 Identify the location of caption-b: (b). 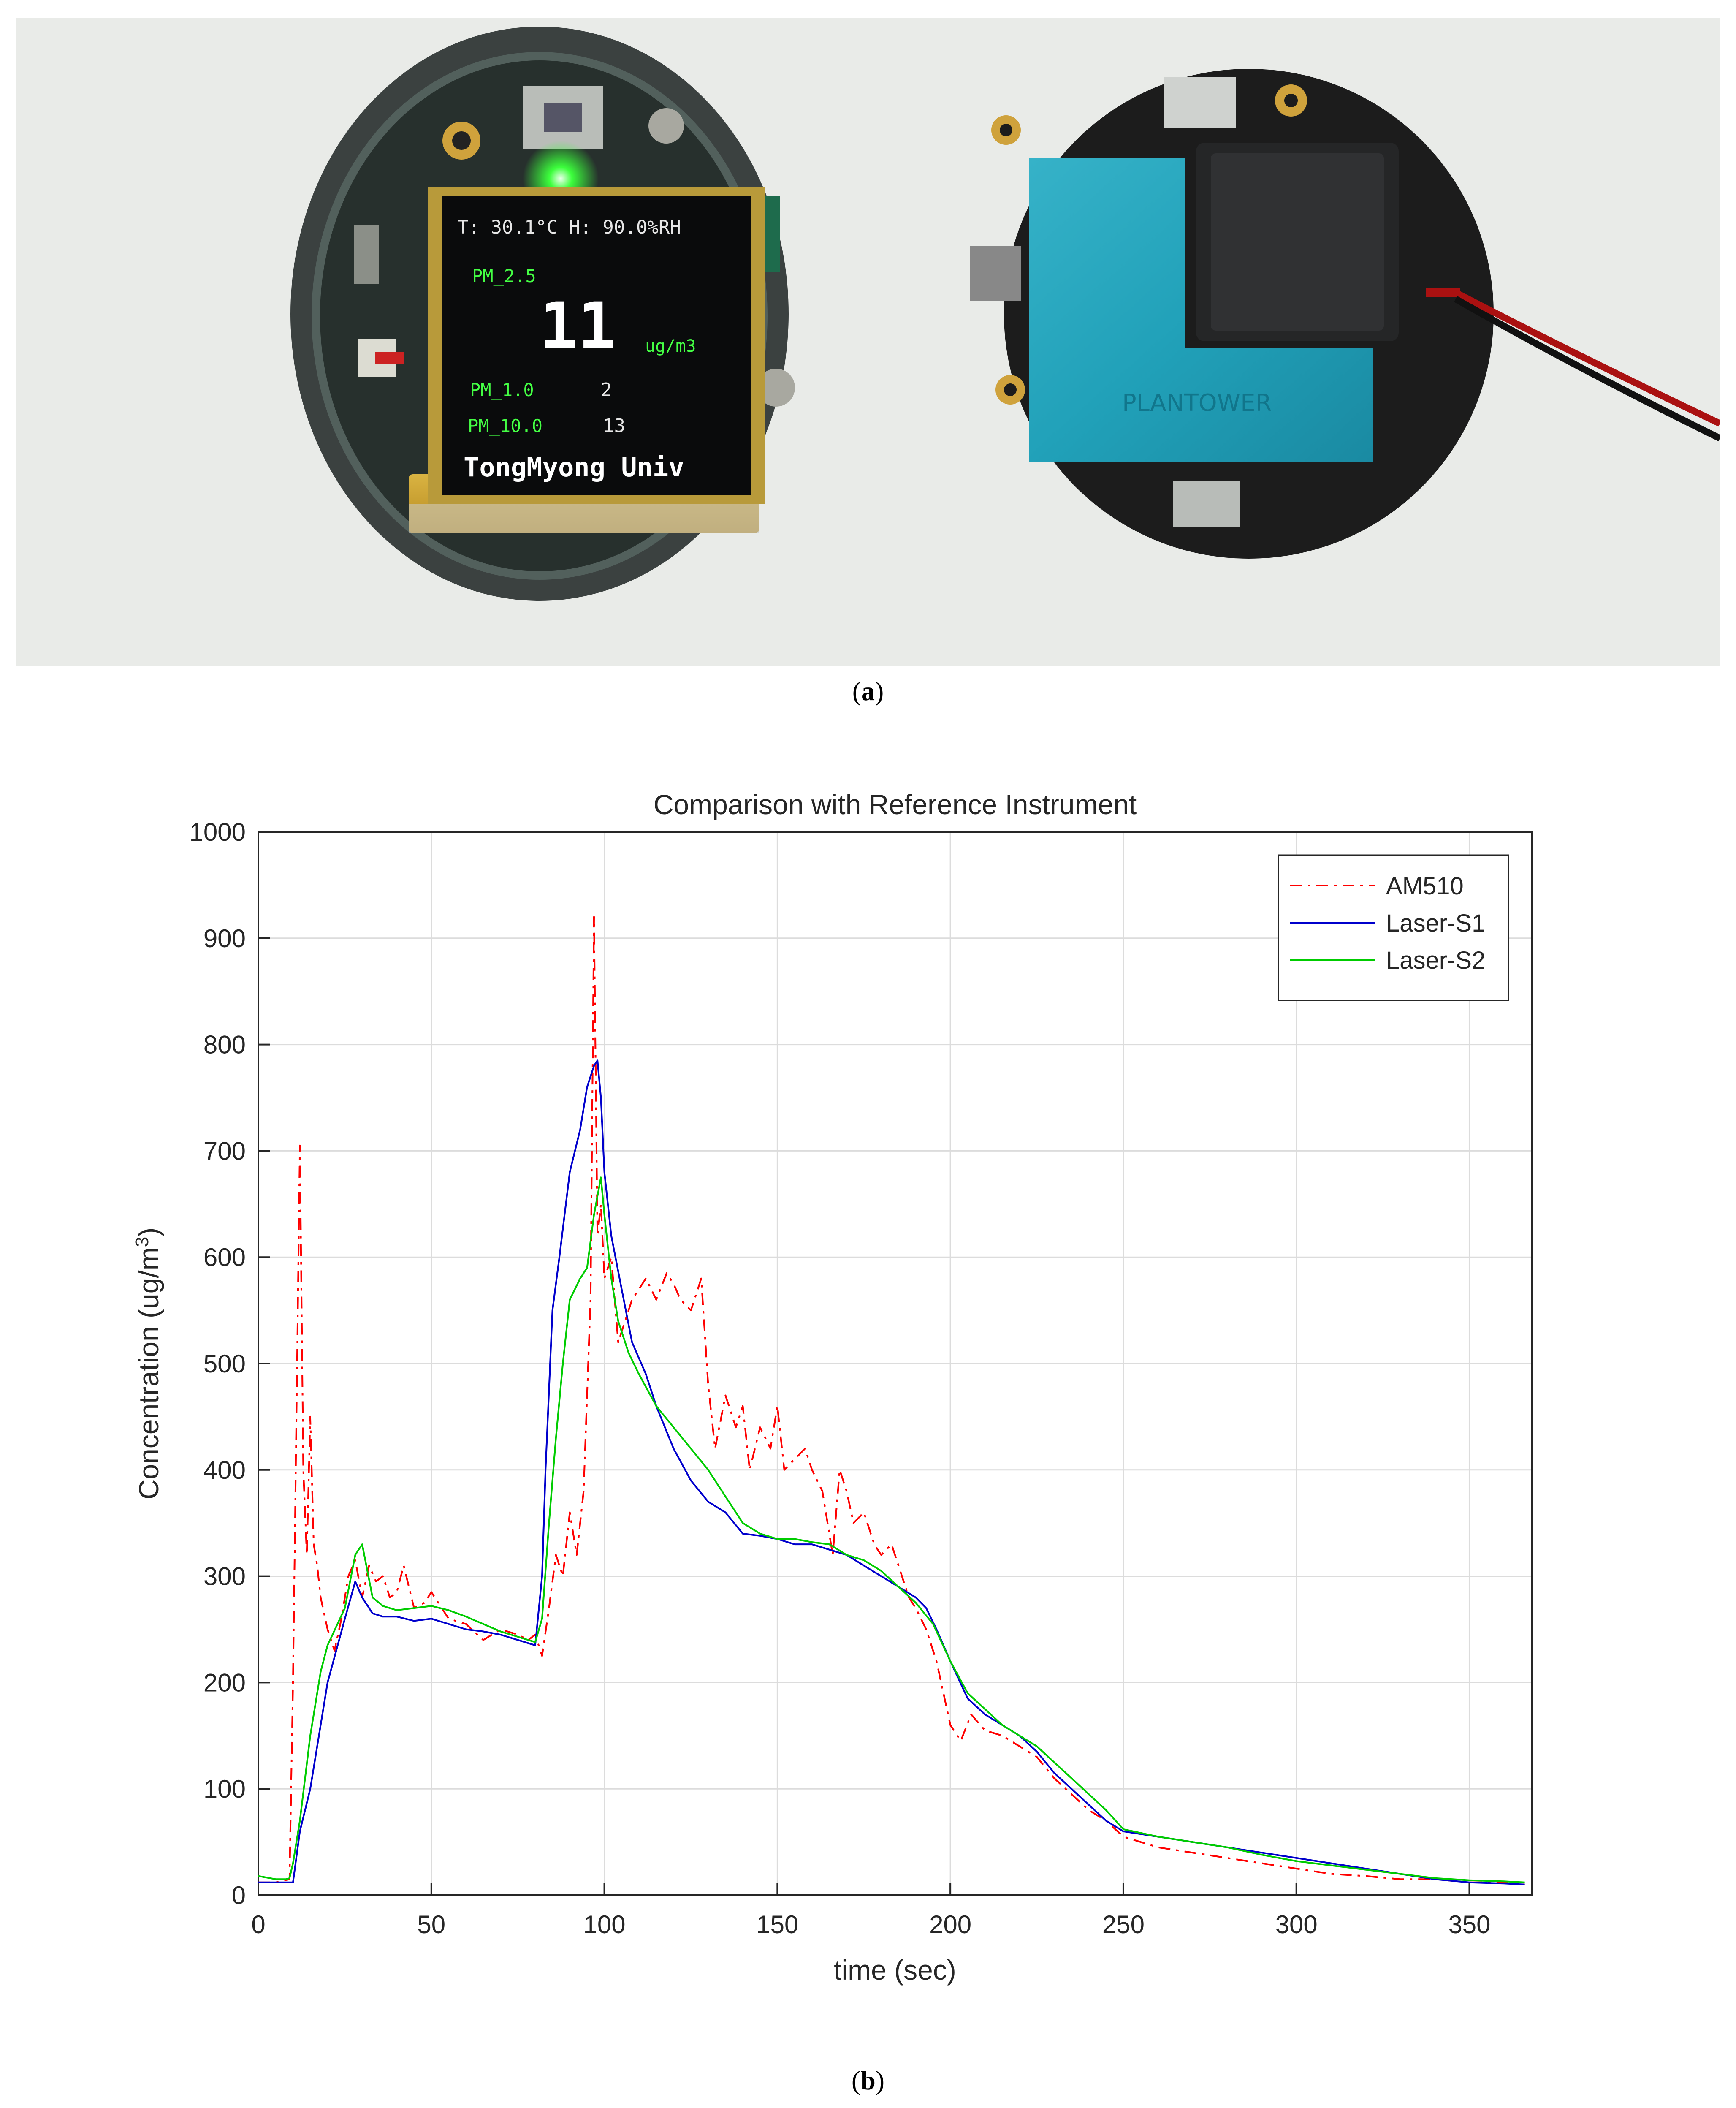
(868, 2080).